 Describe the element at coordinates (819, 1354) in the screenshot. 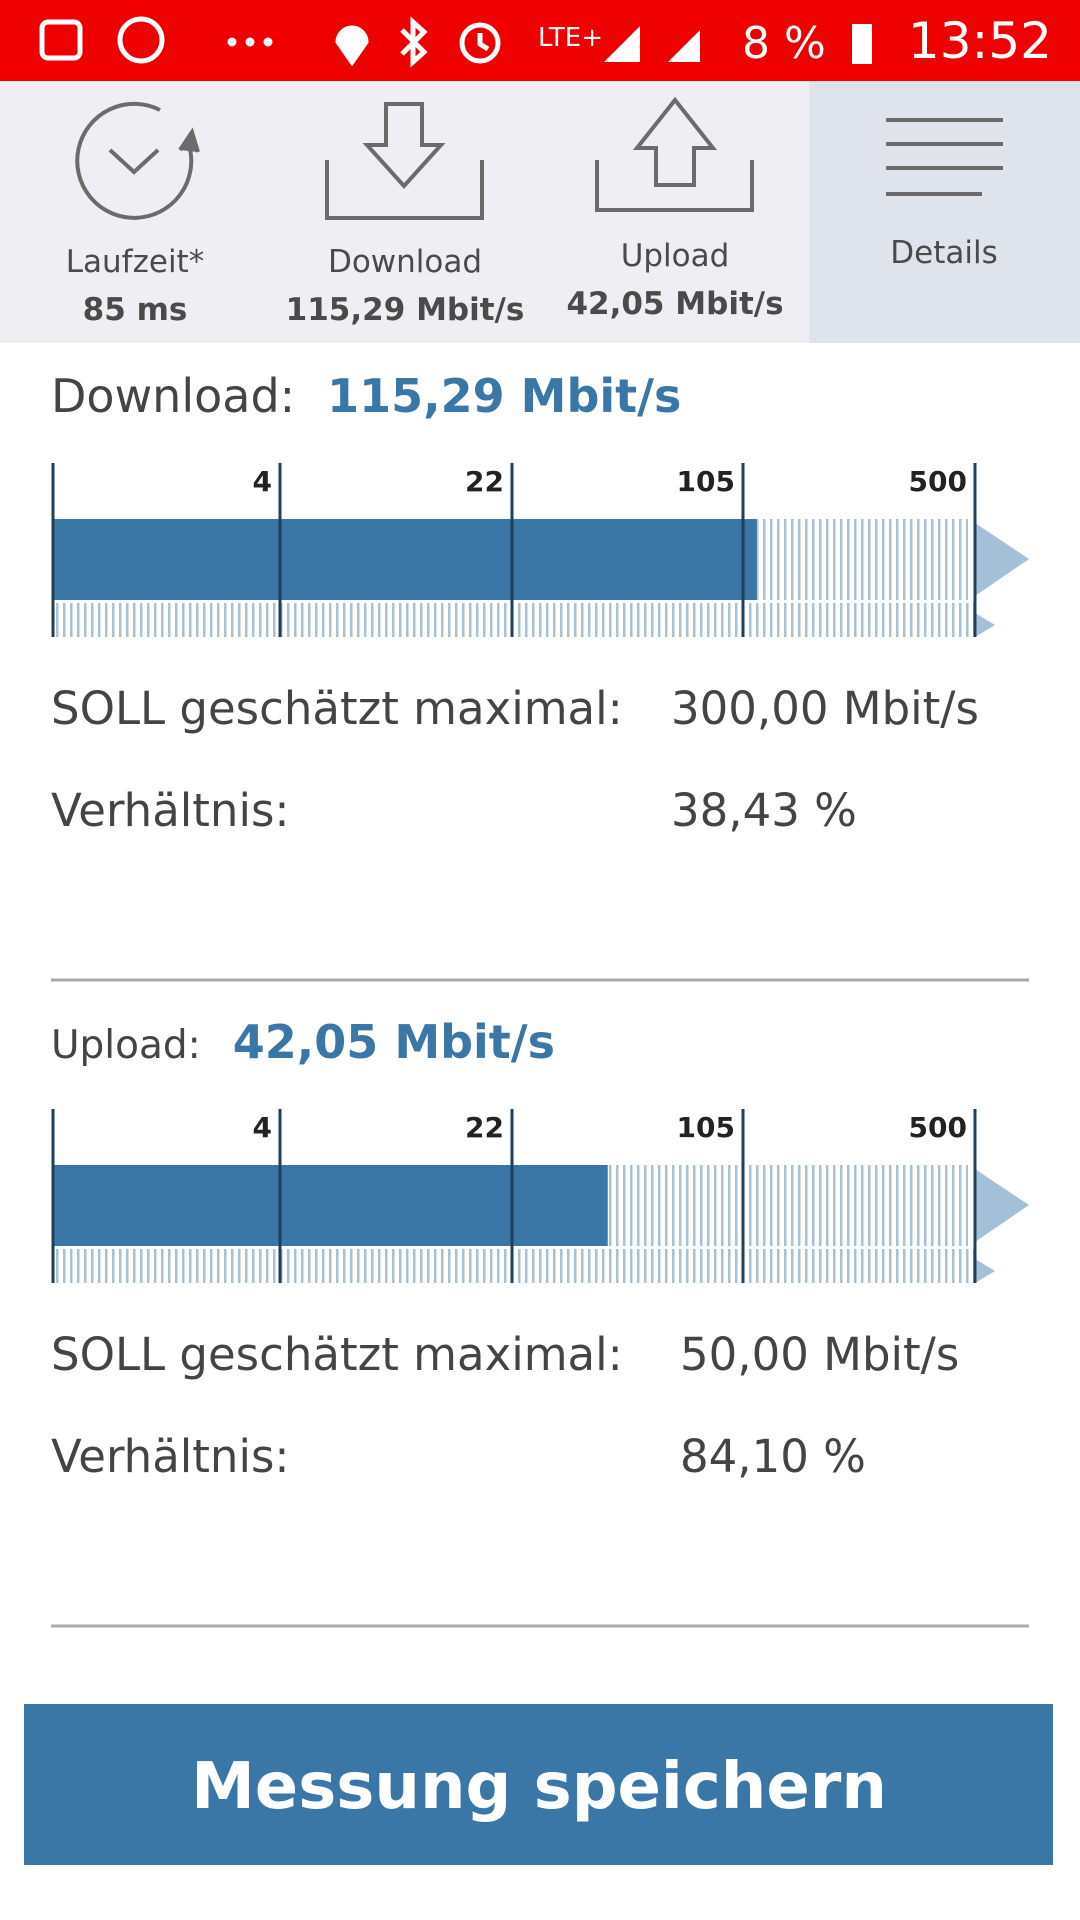

I see `row-value: 50,00 Mbit/s` at that location.